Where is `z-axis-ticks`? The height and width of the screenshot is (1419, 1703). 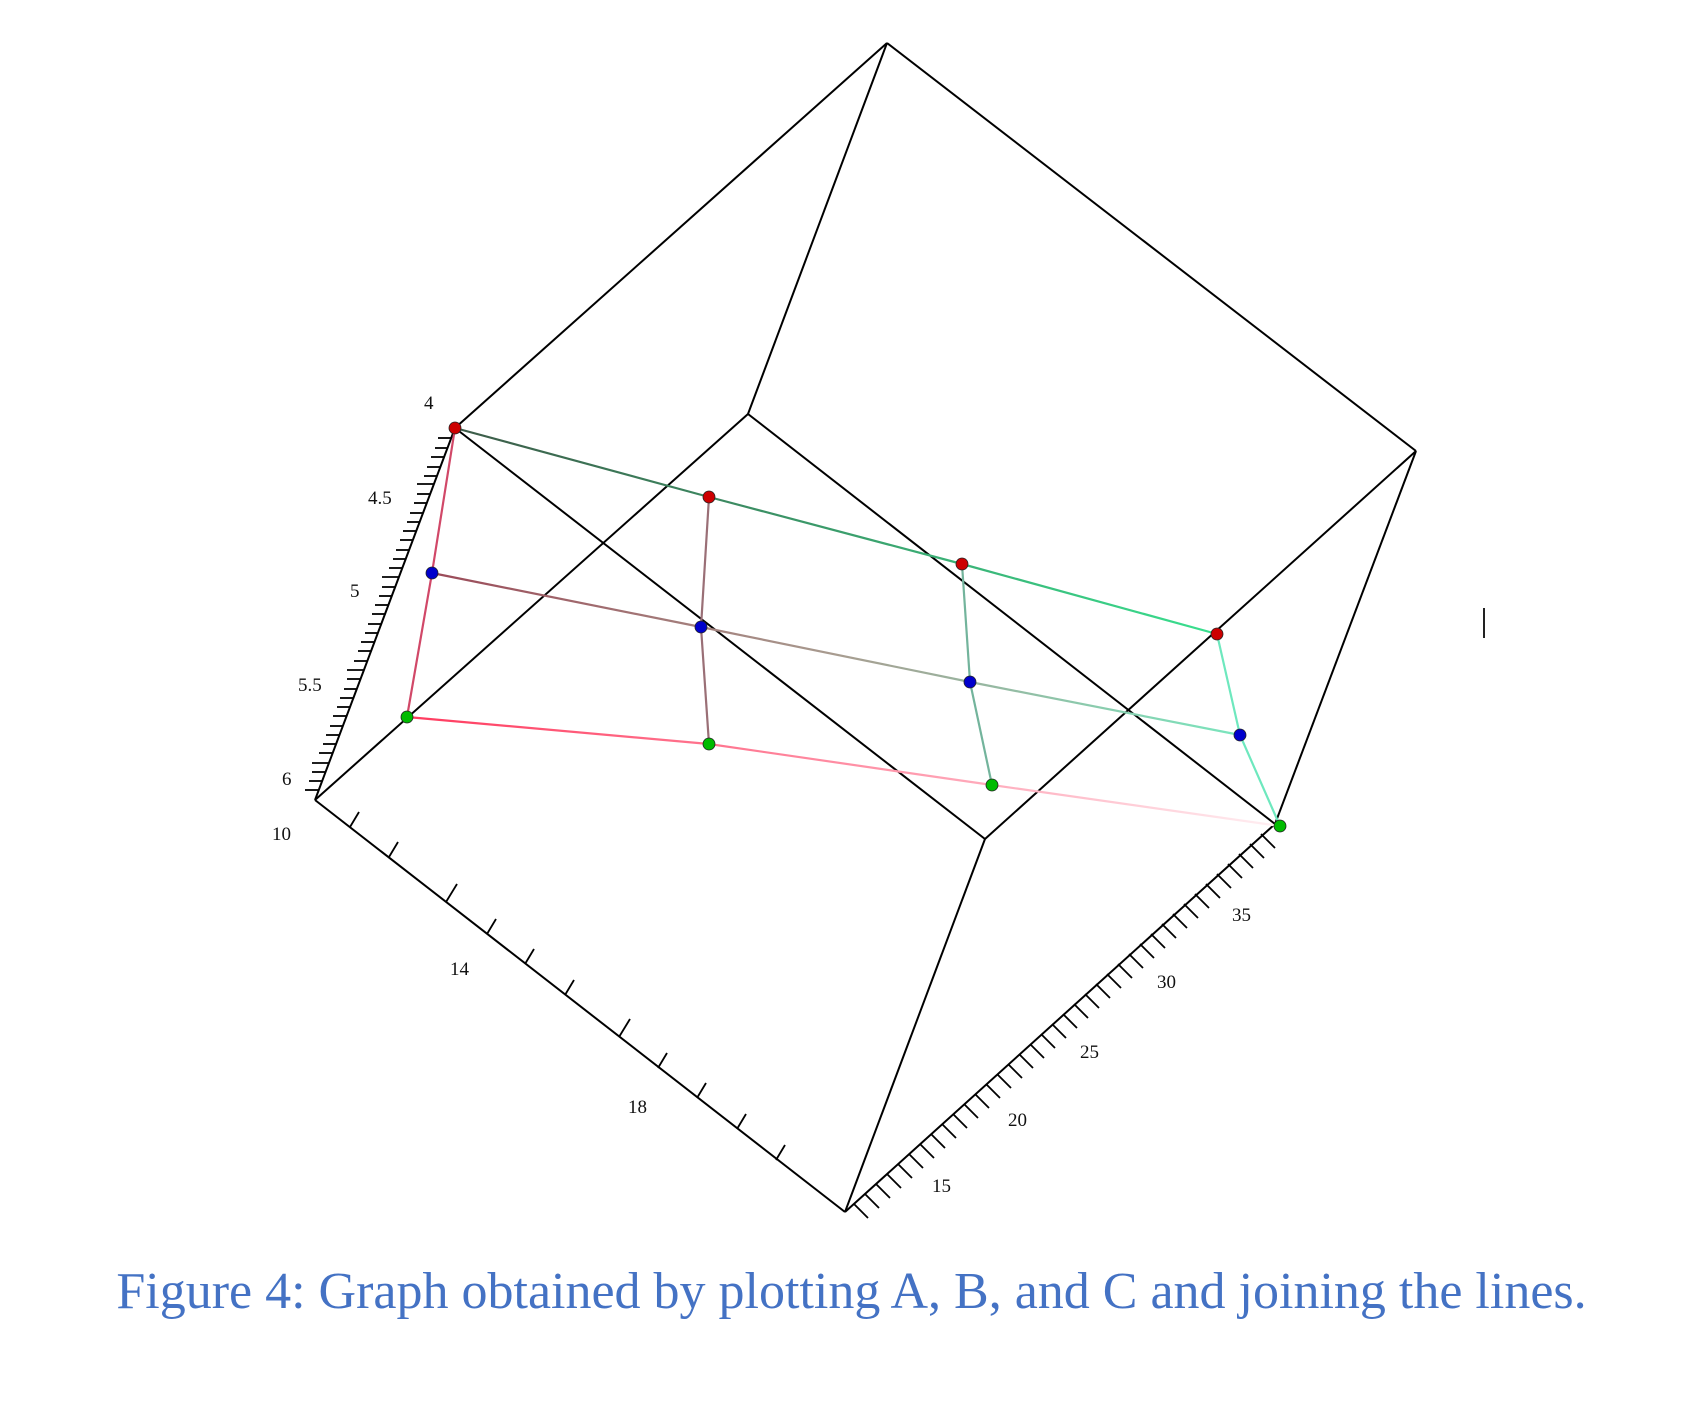 z-axis-ticks is located at coordinates (378, 614).